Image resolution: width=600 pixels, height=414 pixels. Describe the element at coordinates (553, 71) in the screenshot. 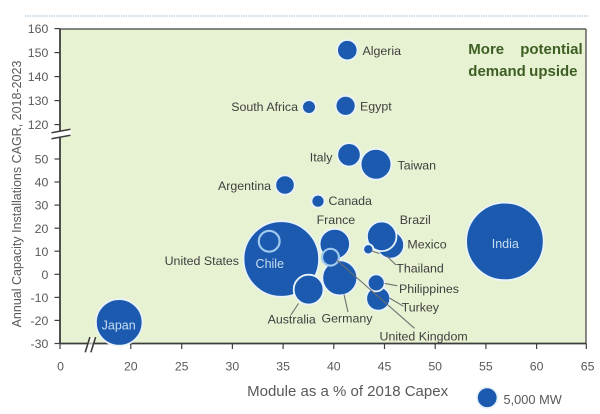

I see `svg-text: upside` at that location.